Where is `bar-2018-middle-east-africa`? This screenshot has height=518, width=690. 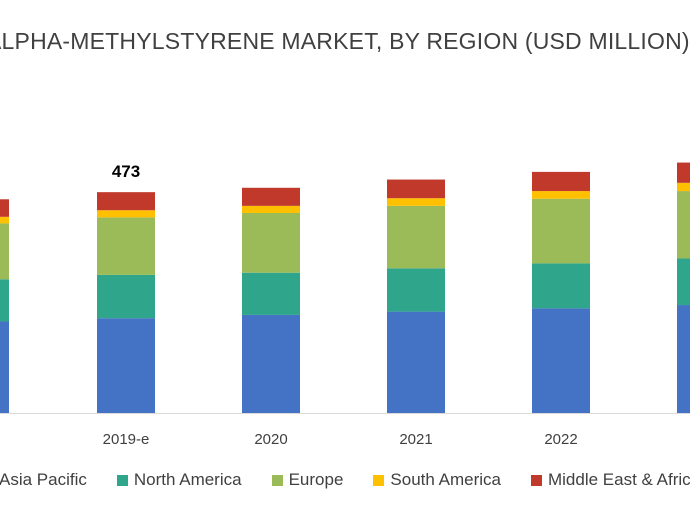
bar-2018-middle-east-africa is located at coordinates (4, 208).